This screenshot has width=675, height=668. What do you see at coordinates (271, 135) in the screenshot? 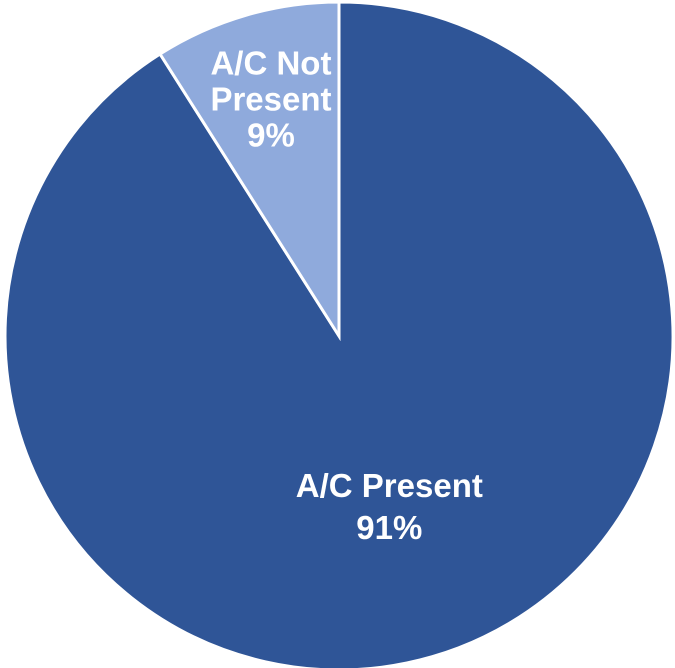
I see `pie-value-label: 9%` at bounding box center [271, 135].